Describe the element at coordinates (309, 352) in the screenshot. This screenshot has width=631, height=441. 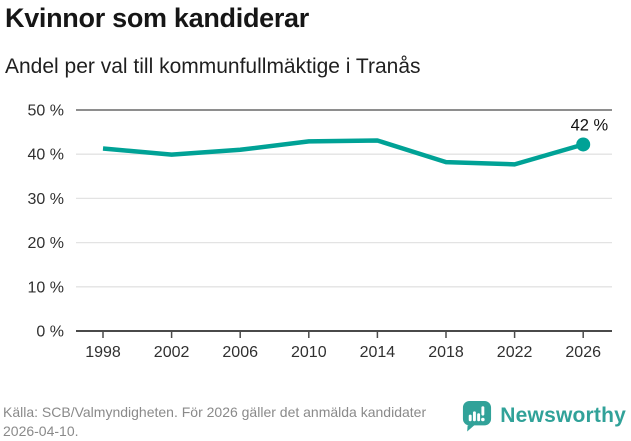
I see `x-tick-label: 2010` at that location.